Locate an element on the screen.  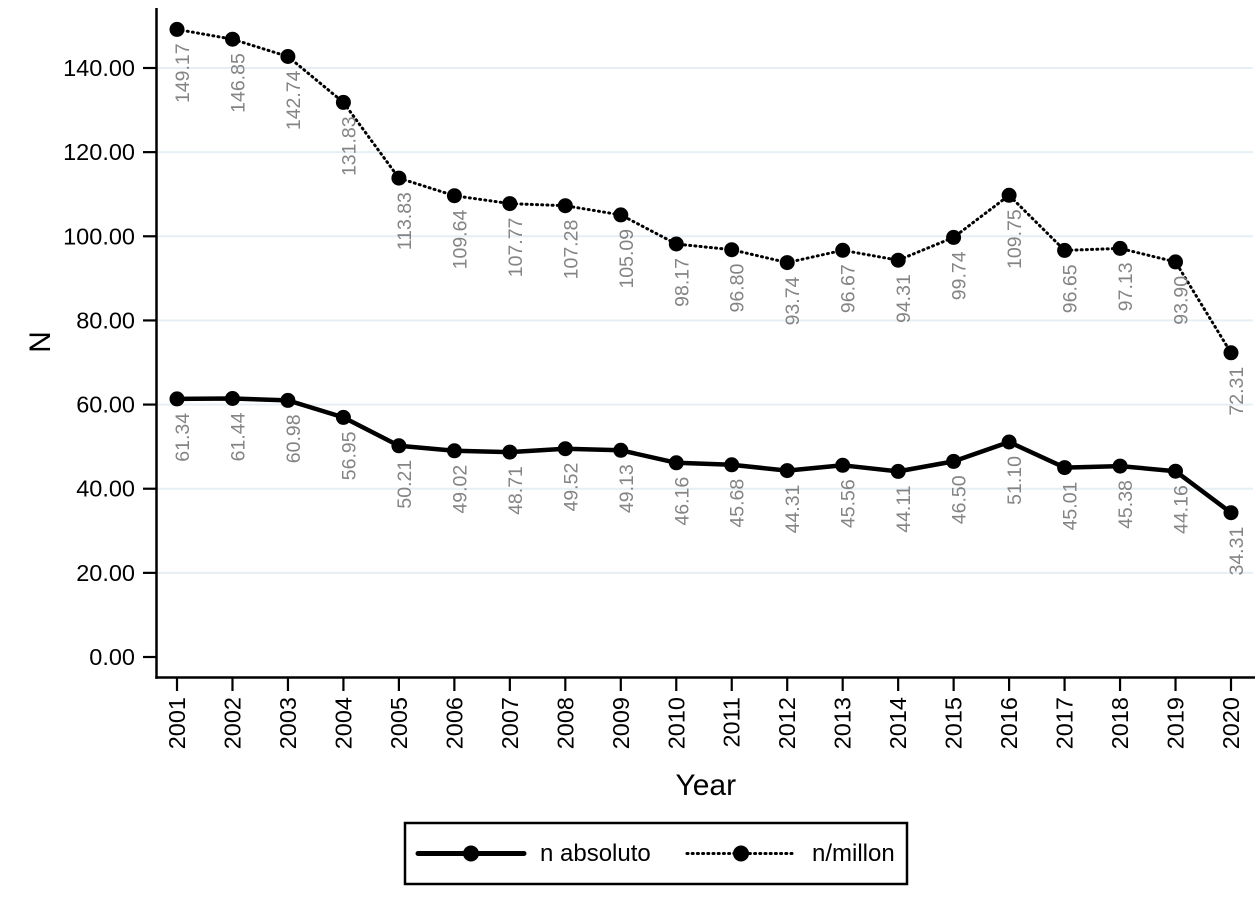
point-label-n-absoluto: 49.52 is located at coordinates (571, 487).